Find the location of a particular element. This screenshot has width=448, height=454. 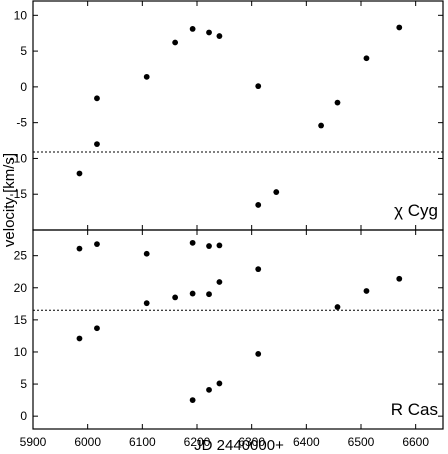

chi-cyg-ytick-label: -15 is located at coordinates (19, 194).